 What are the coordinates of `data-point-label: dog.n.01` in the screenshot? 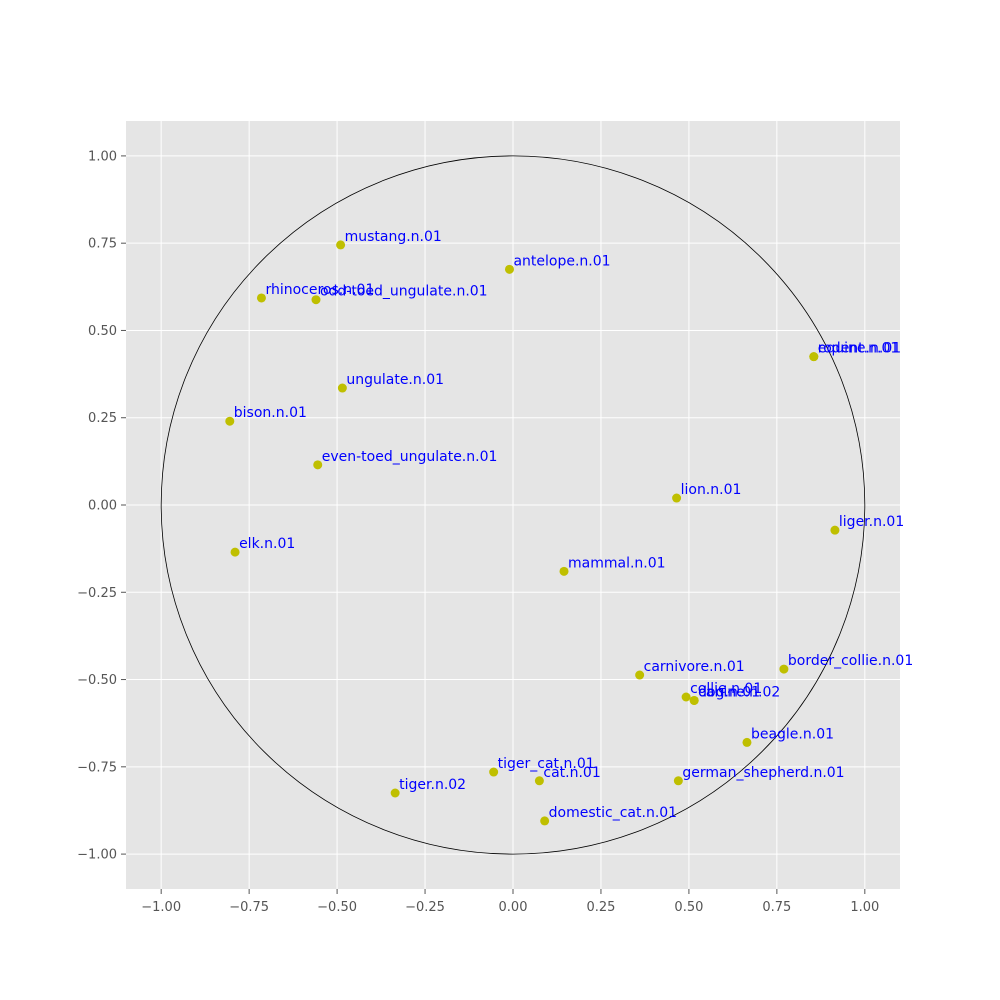 It's located at (729, 692).